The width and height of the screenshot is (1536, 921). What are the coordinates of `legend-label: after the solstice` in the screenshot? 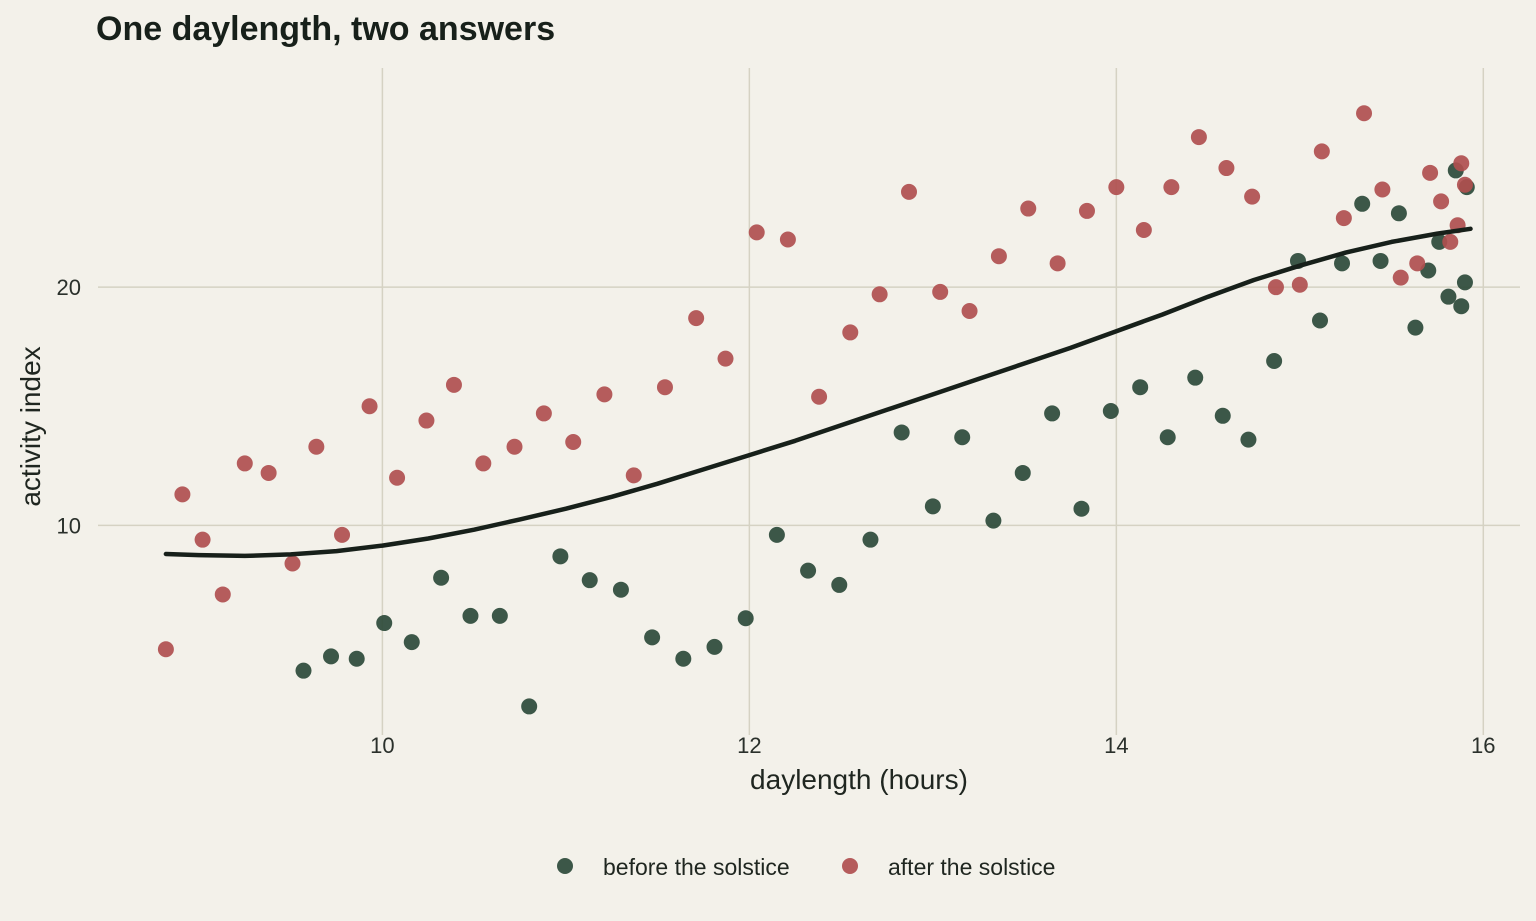 It's located at (971, 867).